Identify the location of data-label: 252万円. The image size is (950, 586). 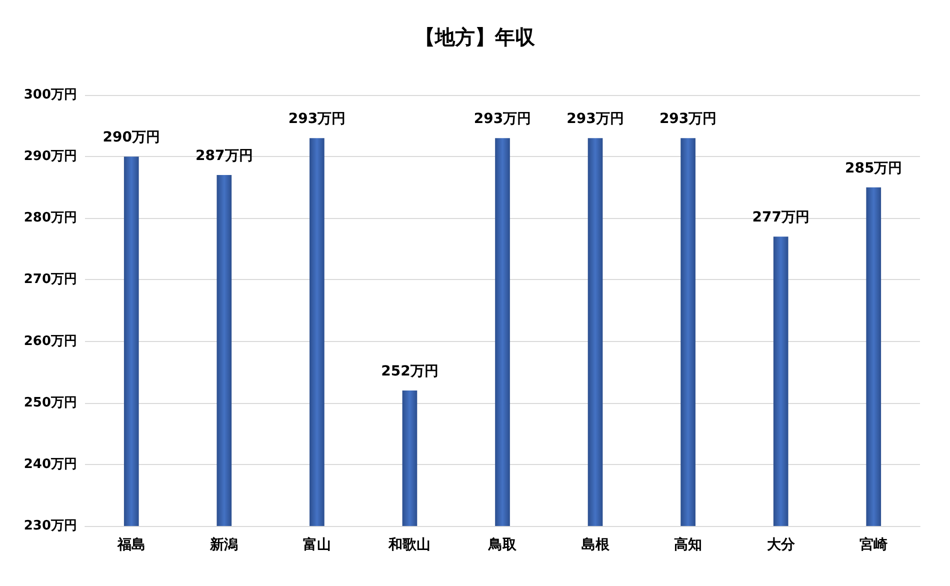
(409, 372).